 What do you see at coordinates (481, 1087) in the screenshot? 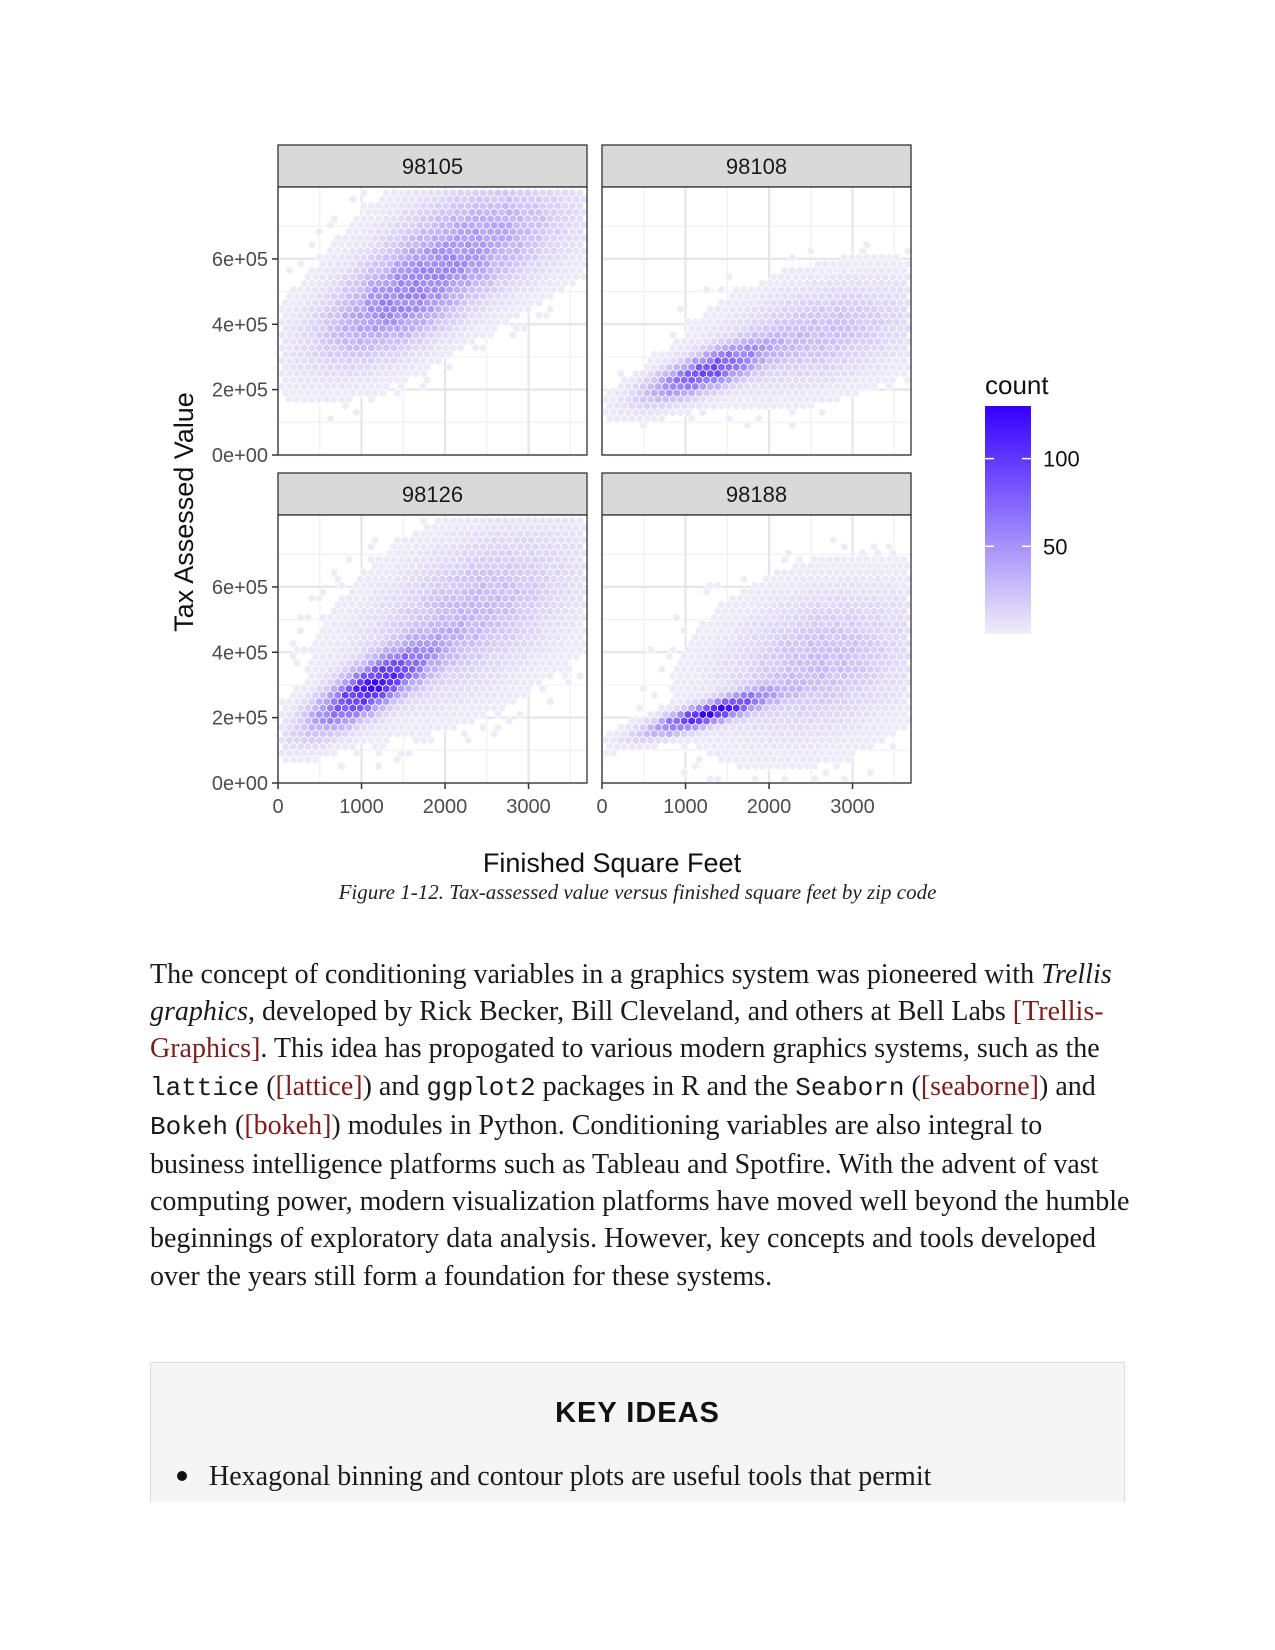
I see `code-ggplot2: ggplot2` at bounding box center [481, 1087].